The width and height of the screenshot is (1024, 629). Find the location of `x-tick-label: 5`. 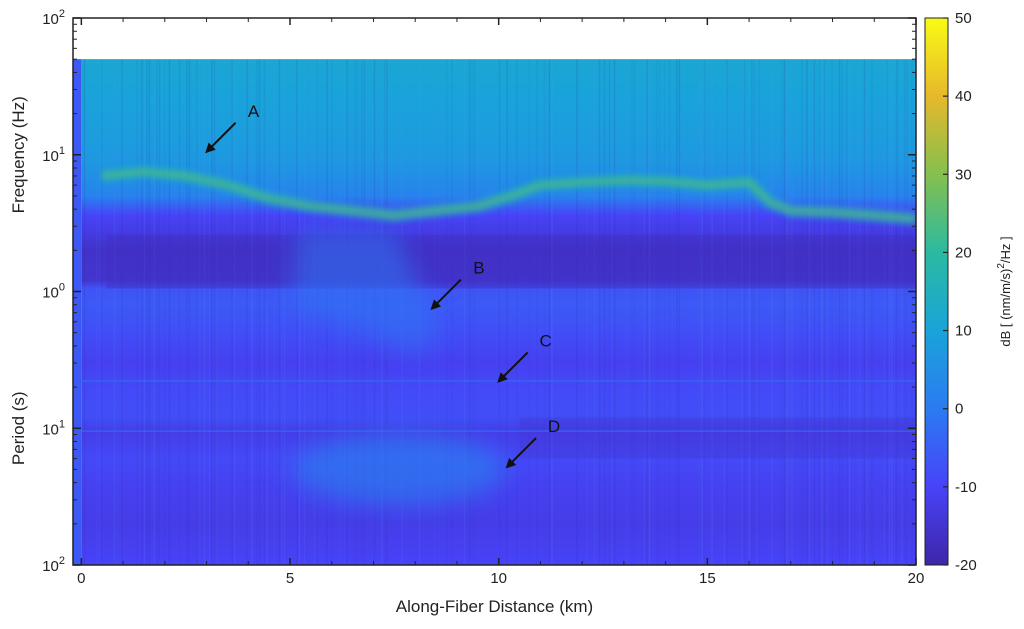

x-tick-label: 5 is located at coordinates (290, 578).